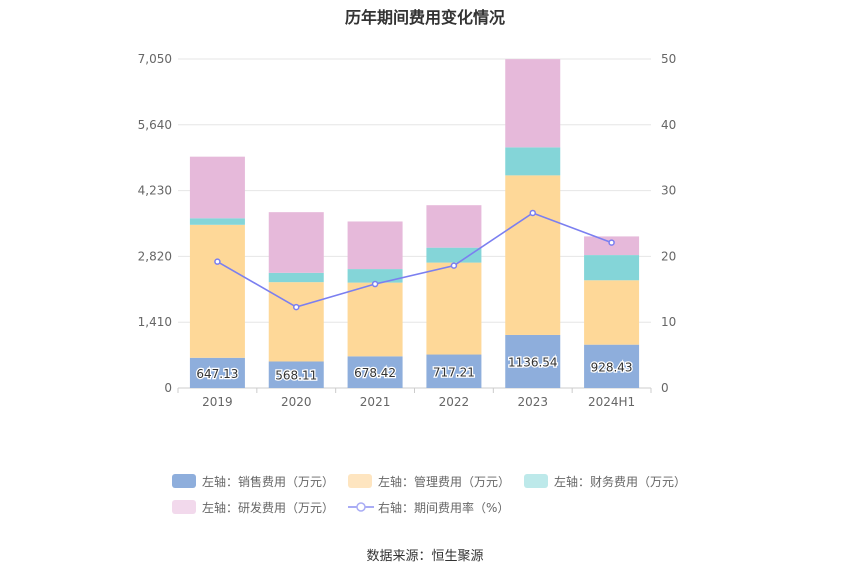  I want to click on x-axis-tick-label: 2020, so click(296, 402).